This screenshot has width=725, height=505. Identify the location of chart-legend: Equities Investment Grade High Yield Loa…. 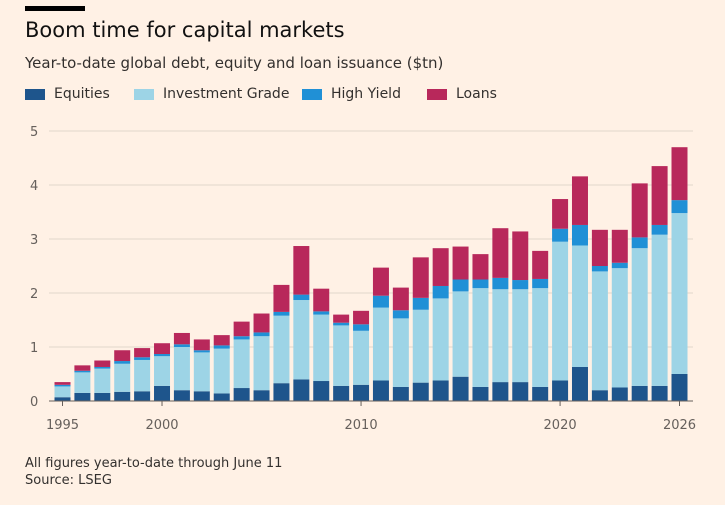
(365, 95).